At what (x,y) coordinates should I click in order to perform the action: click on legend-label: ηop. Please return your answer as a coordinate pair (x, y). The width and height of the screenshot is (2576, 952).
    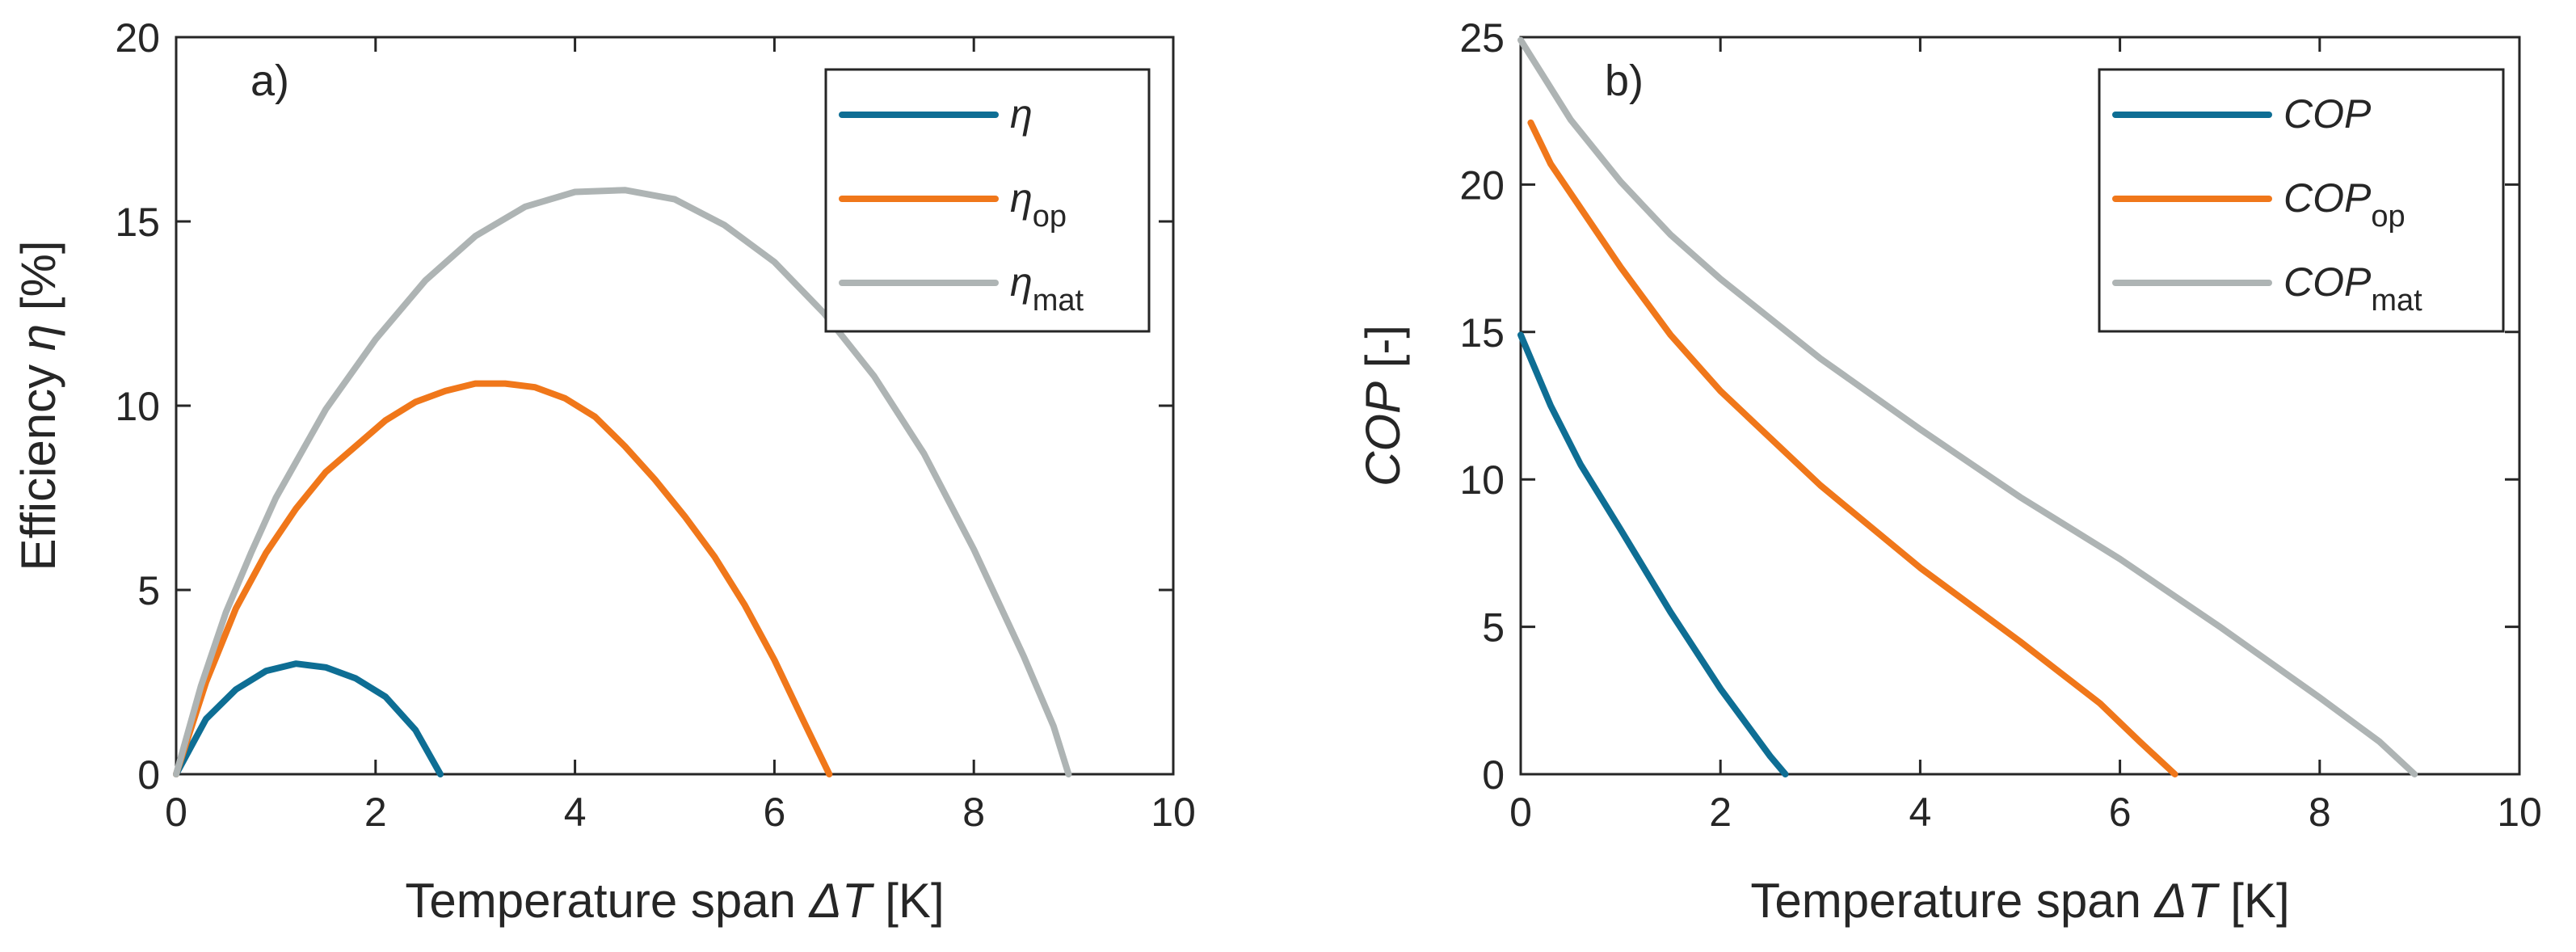
    Looking at the image, I should click on (1038, 204).